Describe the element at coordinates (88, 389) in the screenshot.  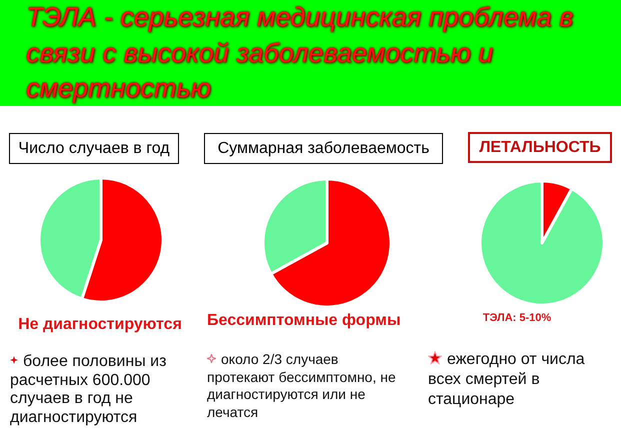
I see `text: более половины из расчетных 600.000 случаев в год не диагностируются` at that location.